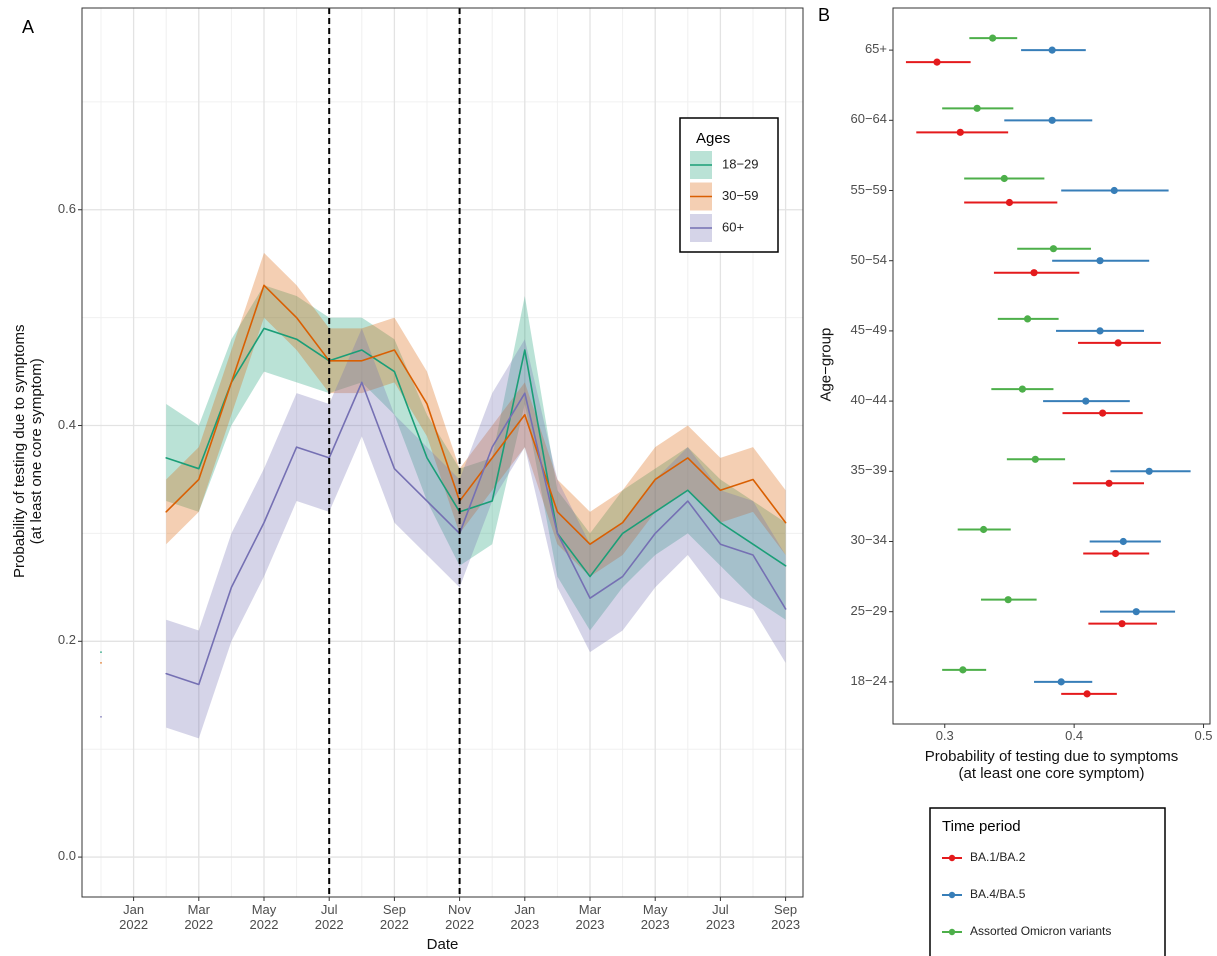 The image size is (1217, 956). Describe the element at coordinates (720, 917) in the screenshot. I see `x-tick-label: Jul 2023` at that location.